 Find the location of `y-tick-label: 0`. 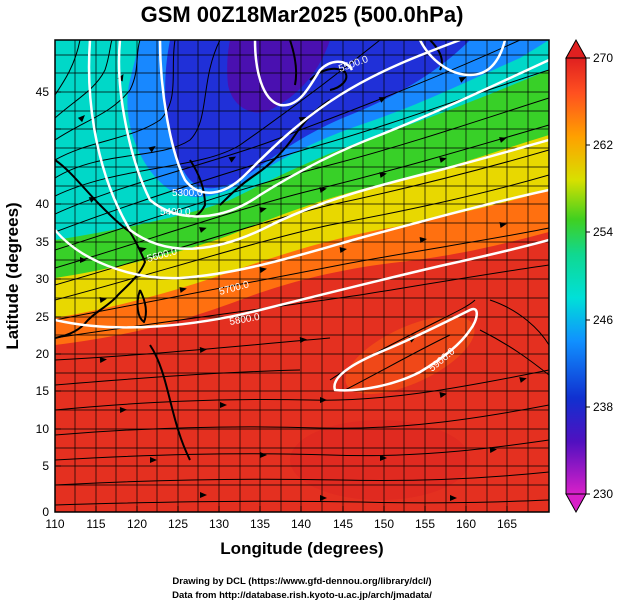

y-tick-label: 0 is located at coordinates (45, 512).